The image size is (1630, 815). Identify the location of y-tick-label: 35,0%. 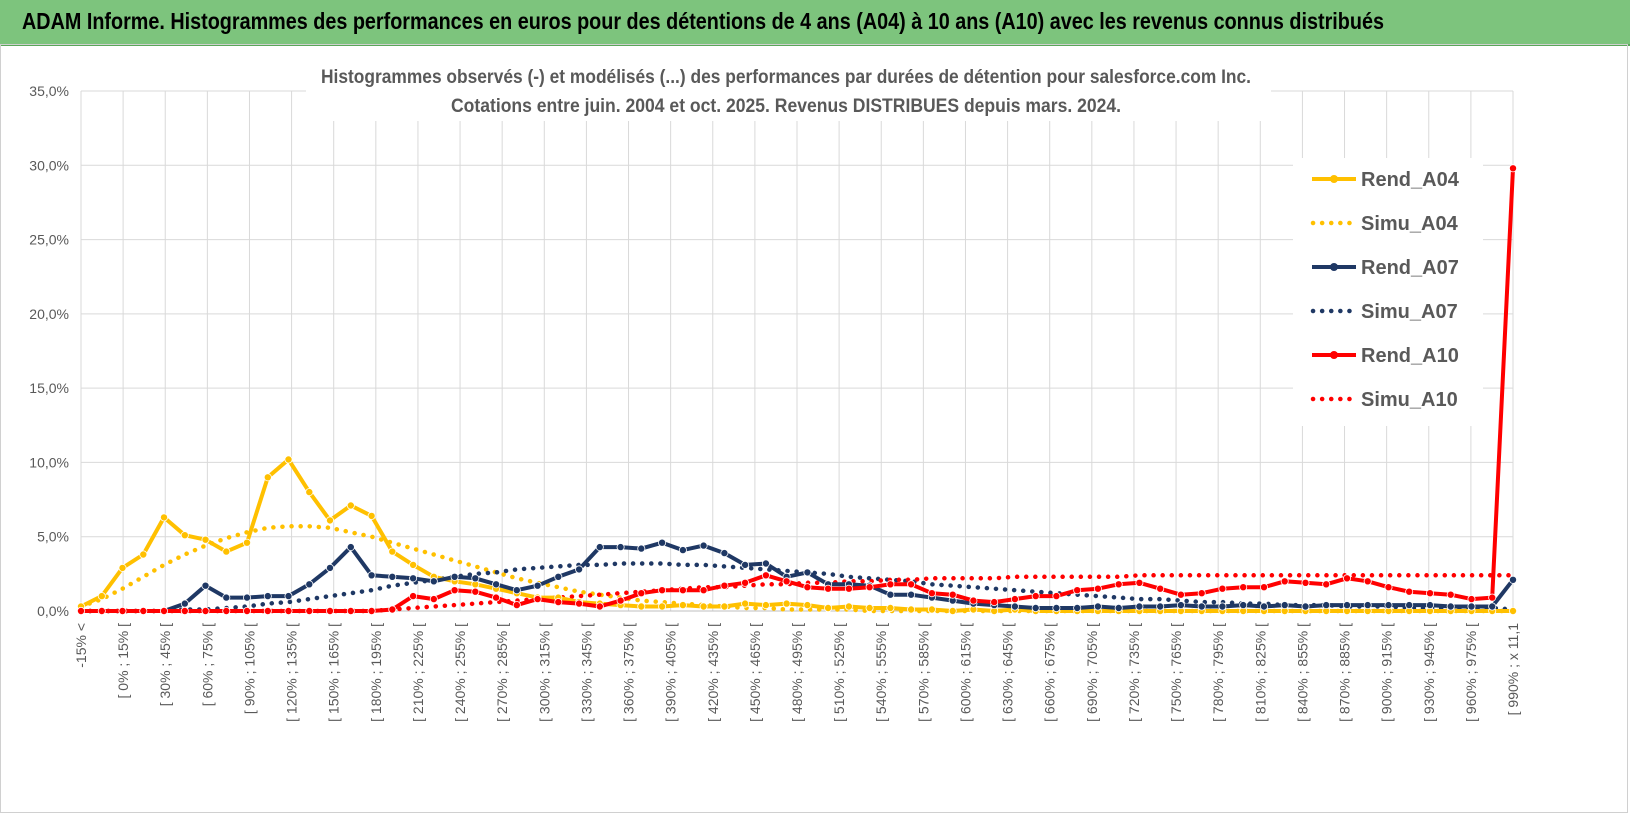
(49, 91).